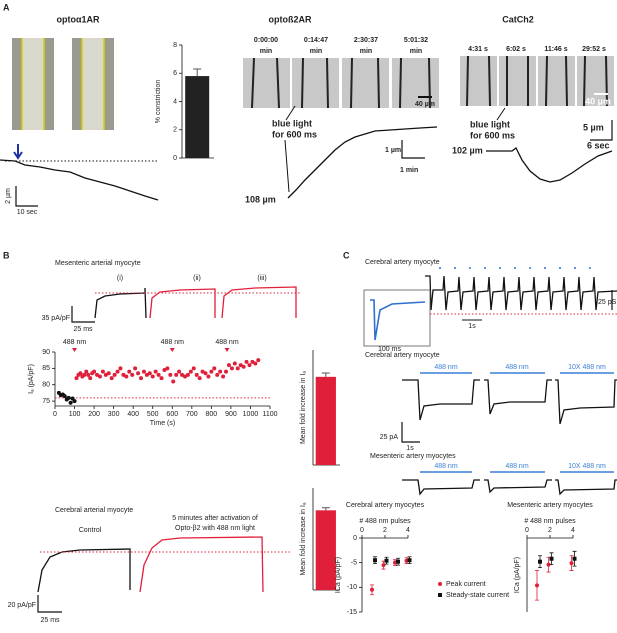 This screenshot has height=633, width=617. Describe the element at coordinates (550, 505) in the screenshot. I see `chart-title: Mesenteric artery myocytes` at that location.